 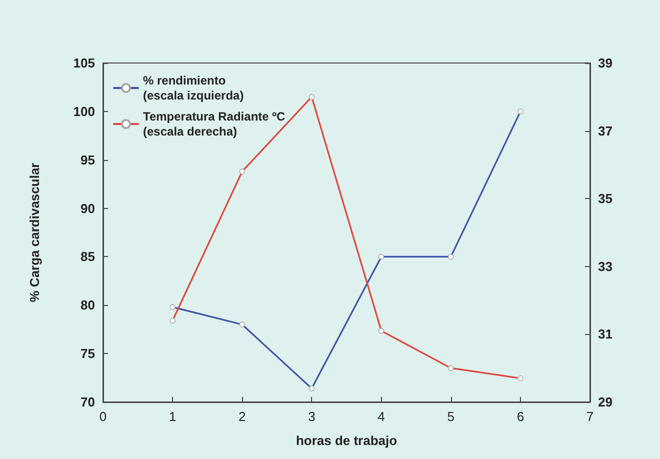 I want to click on y2-tick-label: 29, so click(x=605, y=402).